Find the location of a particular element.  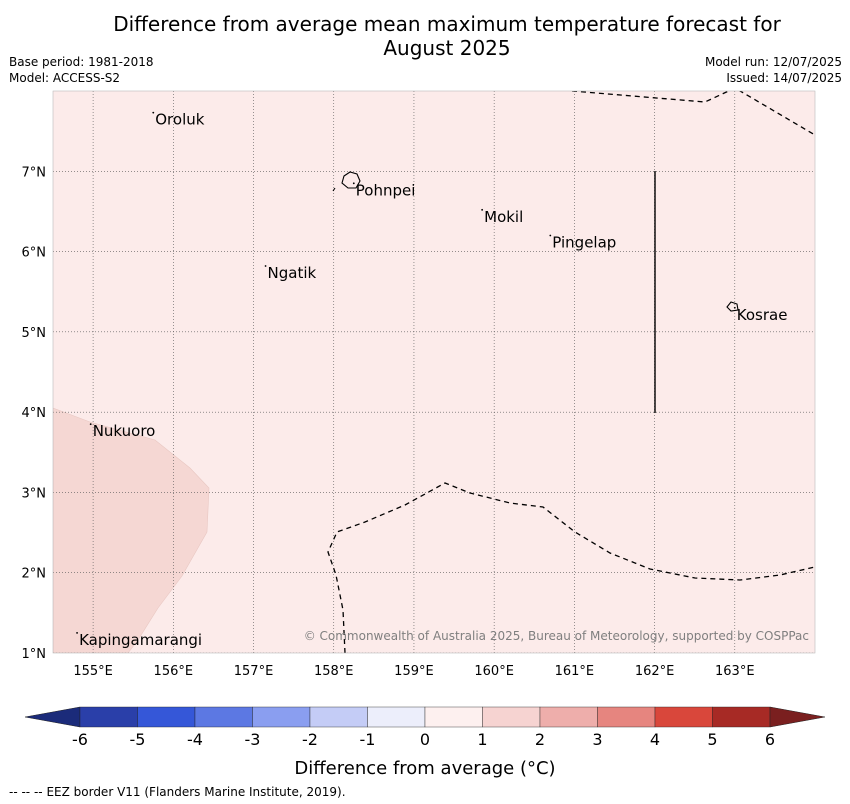

colorbar-tick-label: 5 is located at coordinates (712, 739).